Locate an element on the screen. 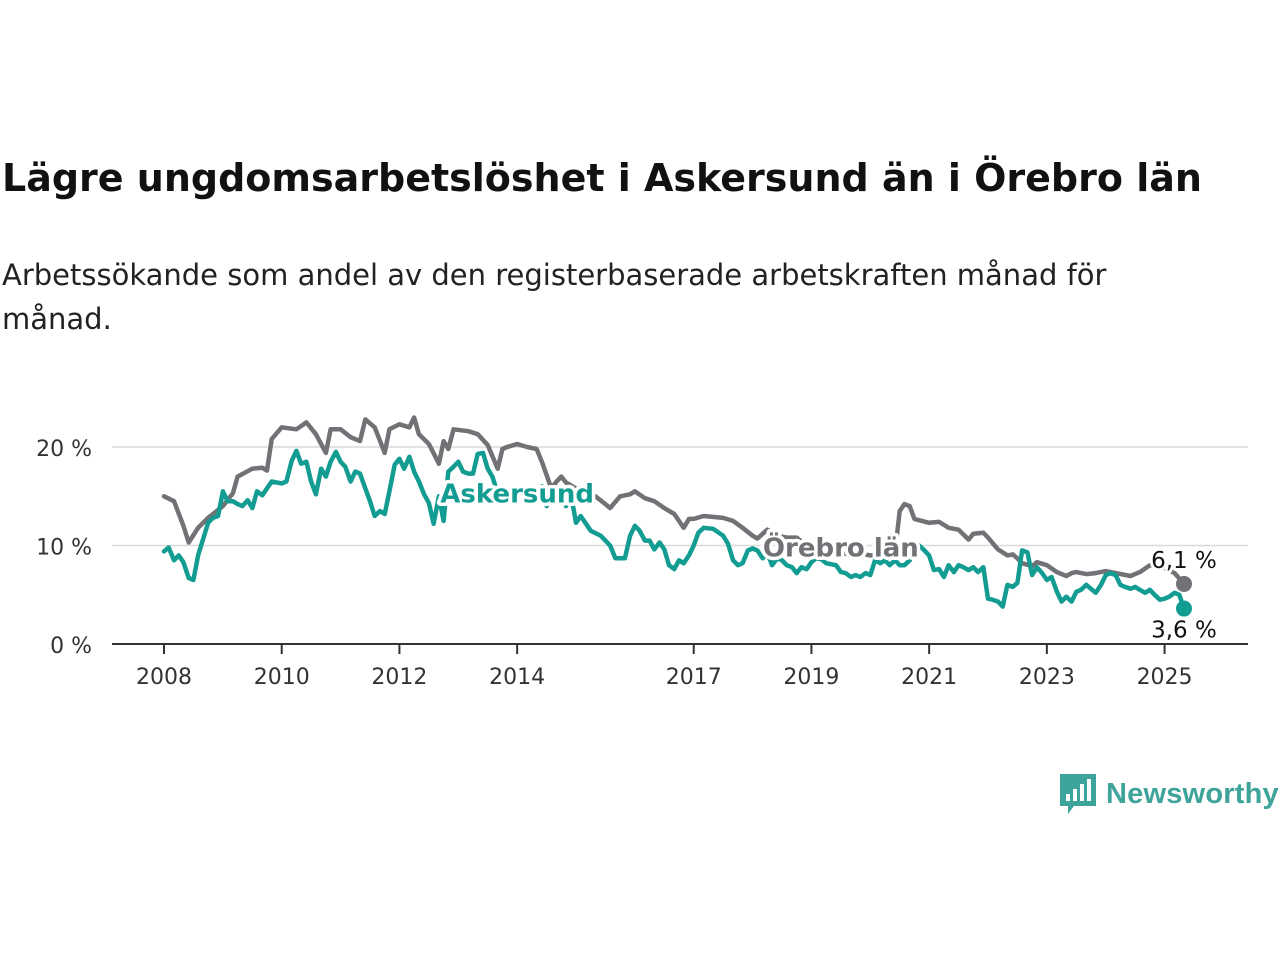 Image resolution: width=1280 pixels, height=960 pixels. series-label: Örebro län is located at coordinates (841, 546).